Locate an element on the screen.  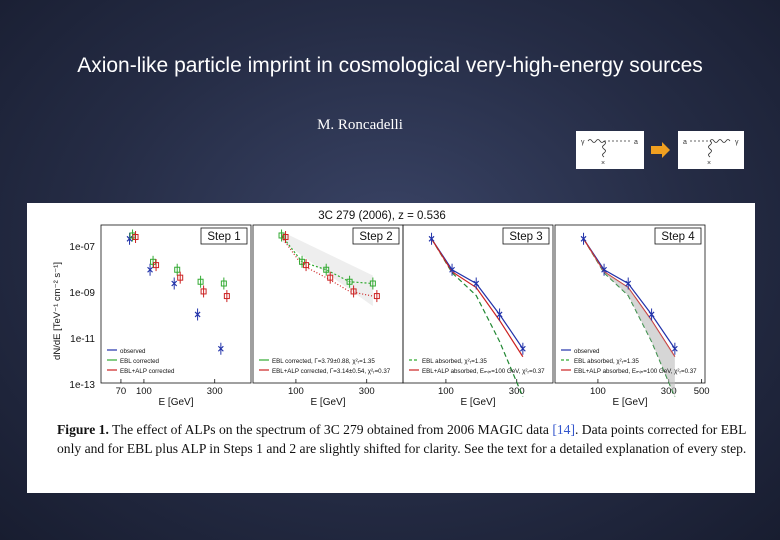
diagram-label-right: a is located at coordinates (636, 142).